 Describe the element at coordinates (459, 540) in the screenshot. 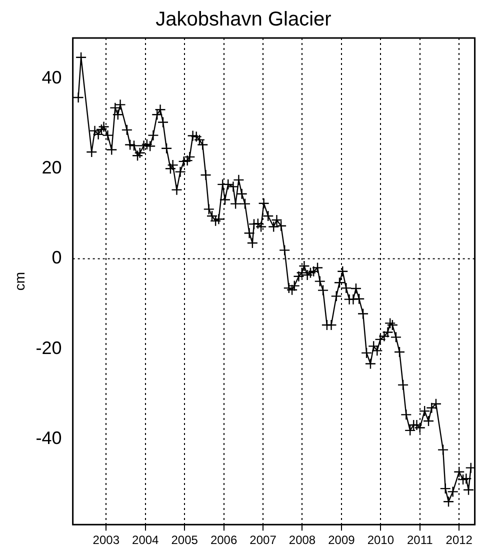

I see `x-tick-label: 2012` at that location.